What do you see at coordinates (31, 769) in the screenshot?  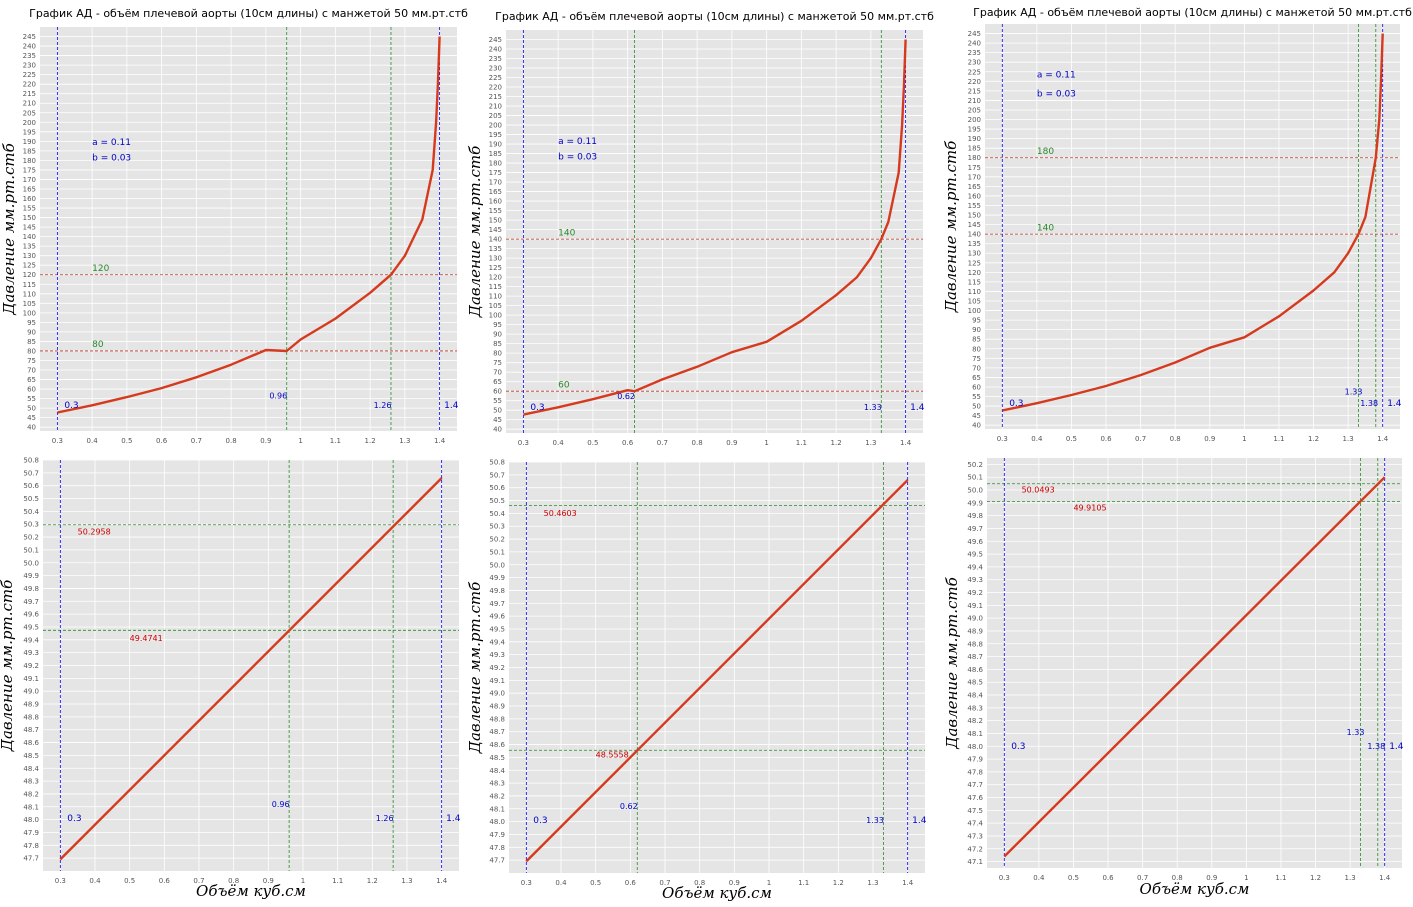 I see `y-tick-label: 48.4` at bounding box center [31, 769].